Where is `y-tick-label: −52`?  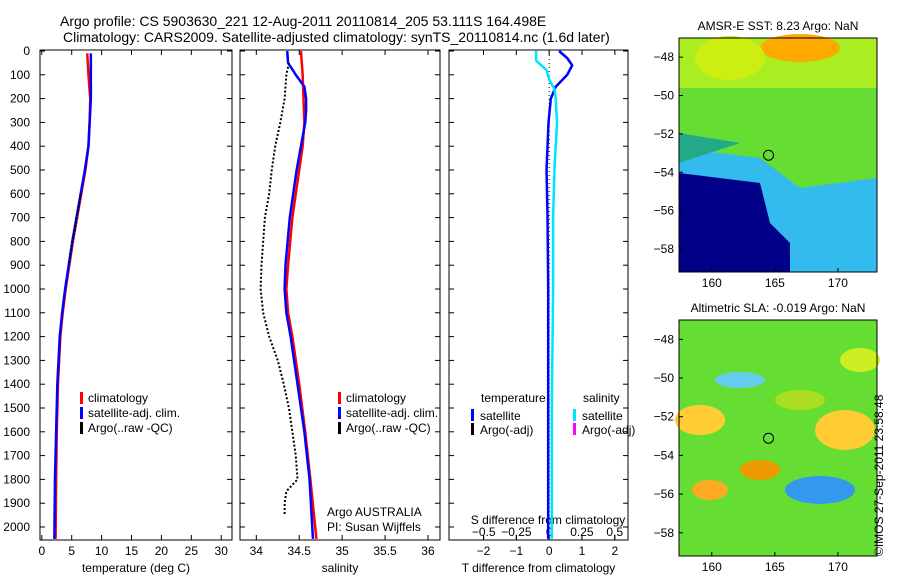
y-tick-label: −52 is located at coordinates (664, 417).